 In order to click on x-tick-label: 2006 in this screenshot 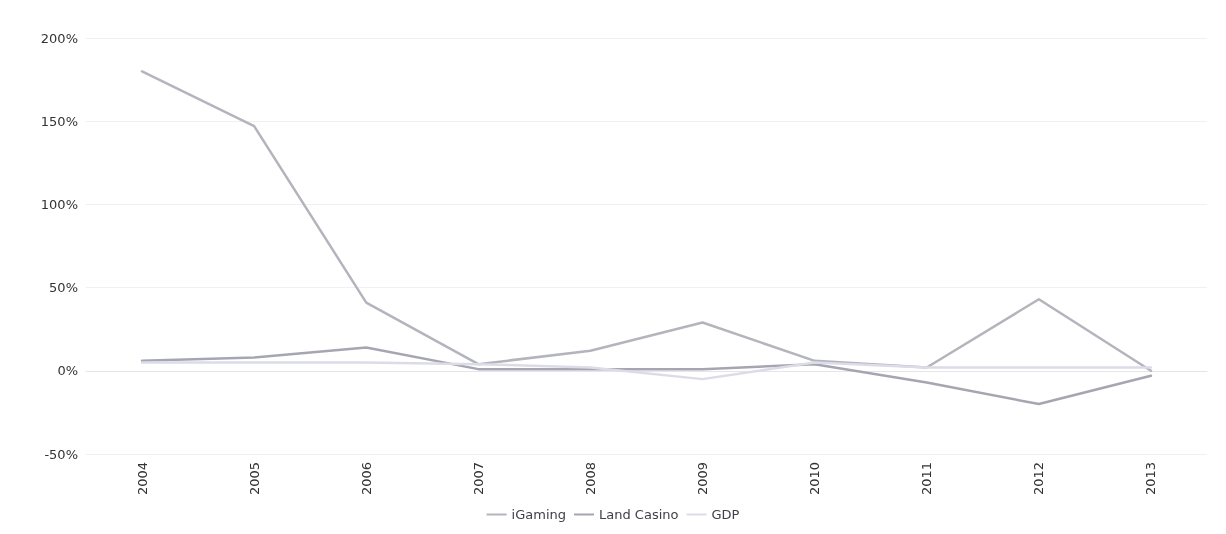, I will do `click(366, 479)`.